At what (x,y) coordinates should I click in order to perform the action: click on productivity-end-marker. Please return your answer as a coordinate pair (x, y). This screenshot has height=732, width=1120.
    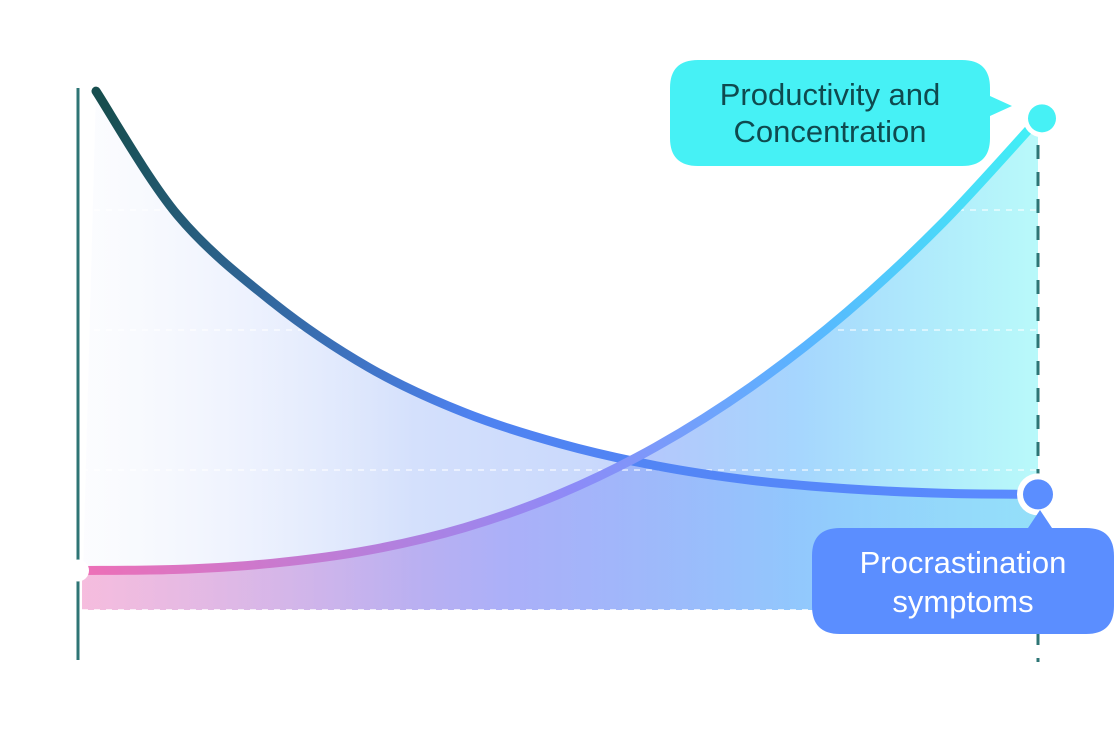
    Looking at the image, I should click on (1042, 118).